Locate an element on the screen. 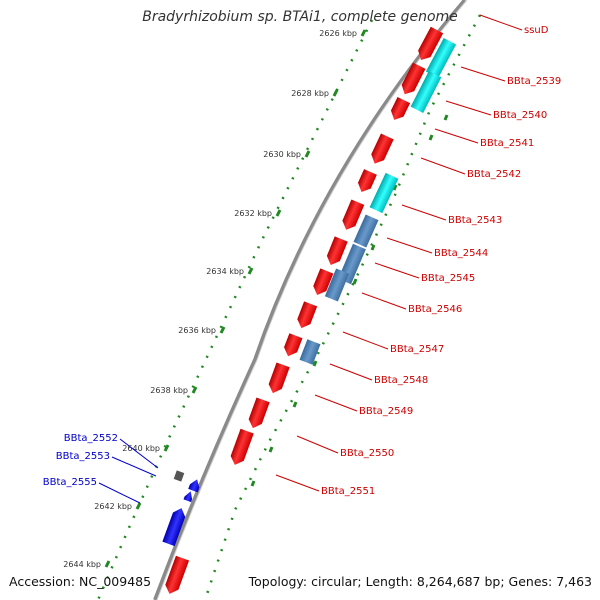 The height and width of the screenshot is (600, 600). forward-gene-label: BBta_2539 is located at coordinates (534, 81).